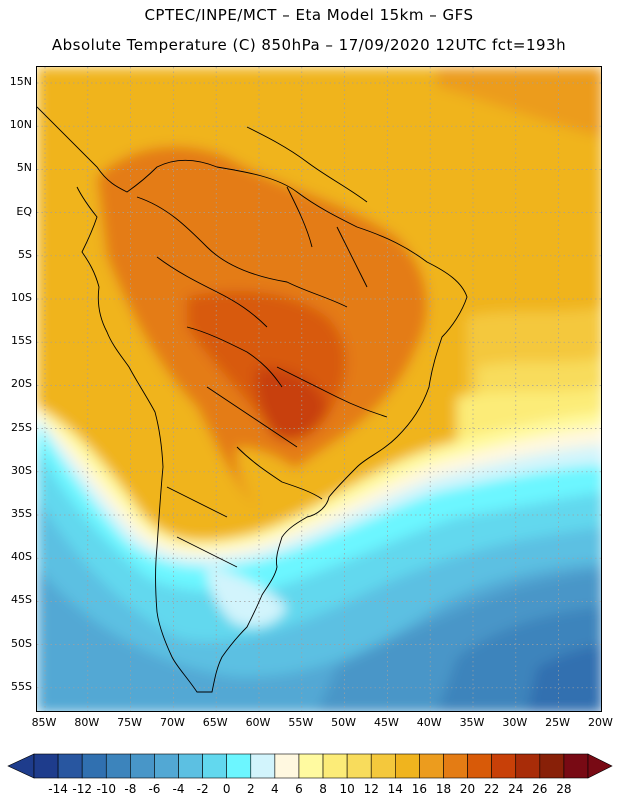  Describe the element at coordinates (515, 722) in the screenshot. I see `lon-label-30w: 30W` at that location.